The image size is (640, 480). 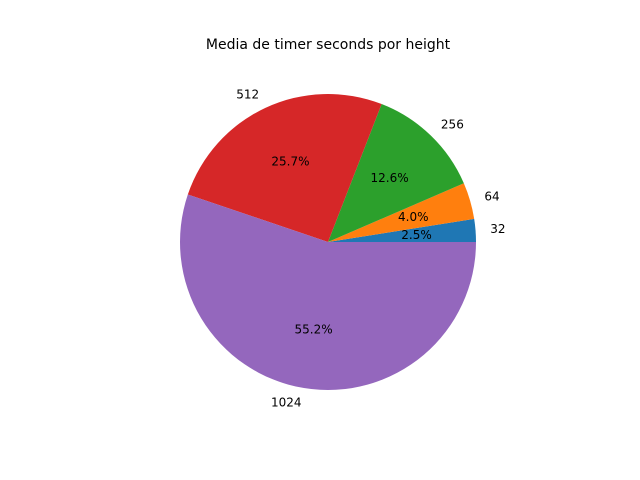 I want to click on percent-label-32: 2.5%, so click(x=416, y=235).